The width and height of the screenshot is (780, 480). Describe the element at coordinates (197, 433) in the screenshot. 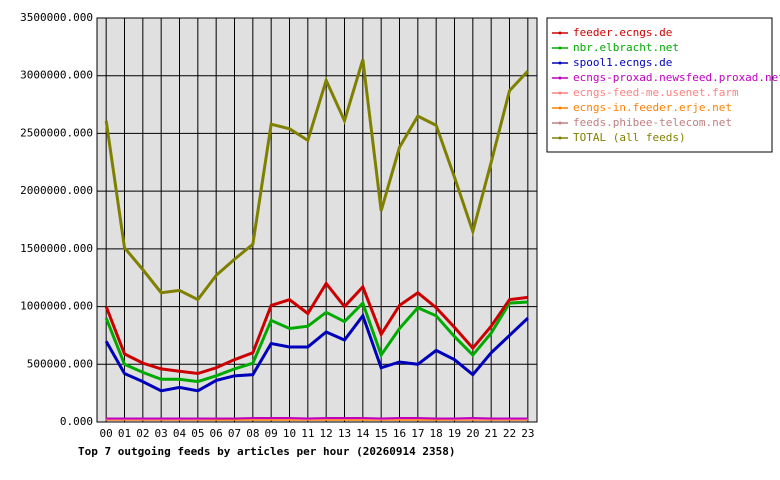

I see `x-tick-label: 05` at that location.